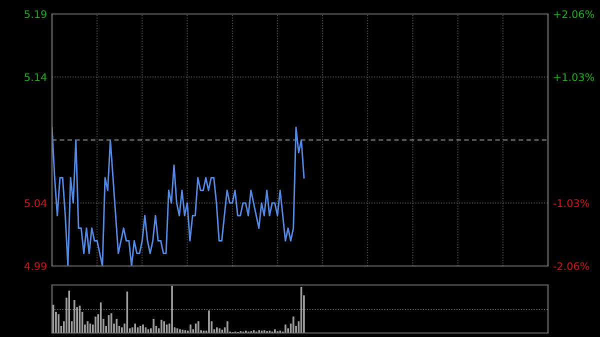 The height and width of the screenshot is (337, 600). I want to click on y2-tick-label: -1.03%, so click(571, 203).